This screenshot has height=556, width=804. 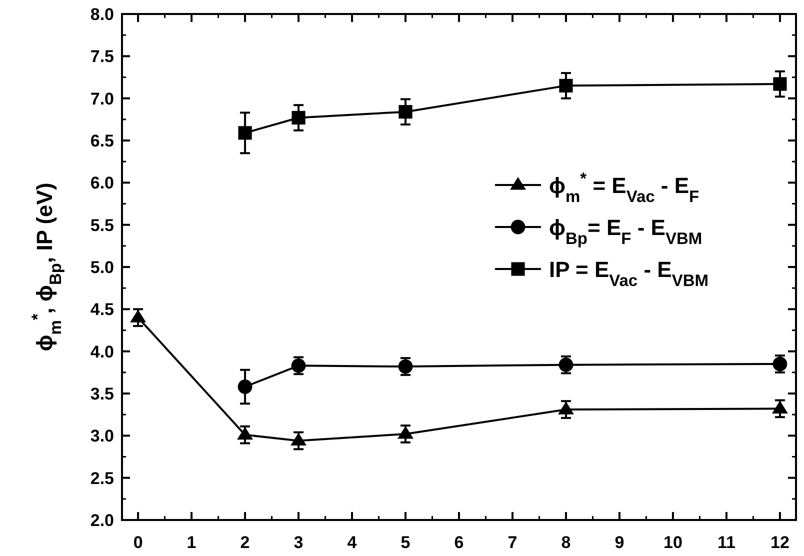 What do you see at coordinates (102, 310) in the screenshot?
I see `y-tick-label: 4.5` at bounding box center [102, 310].